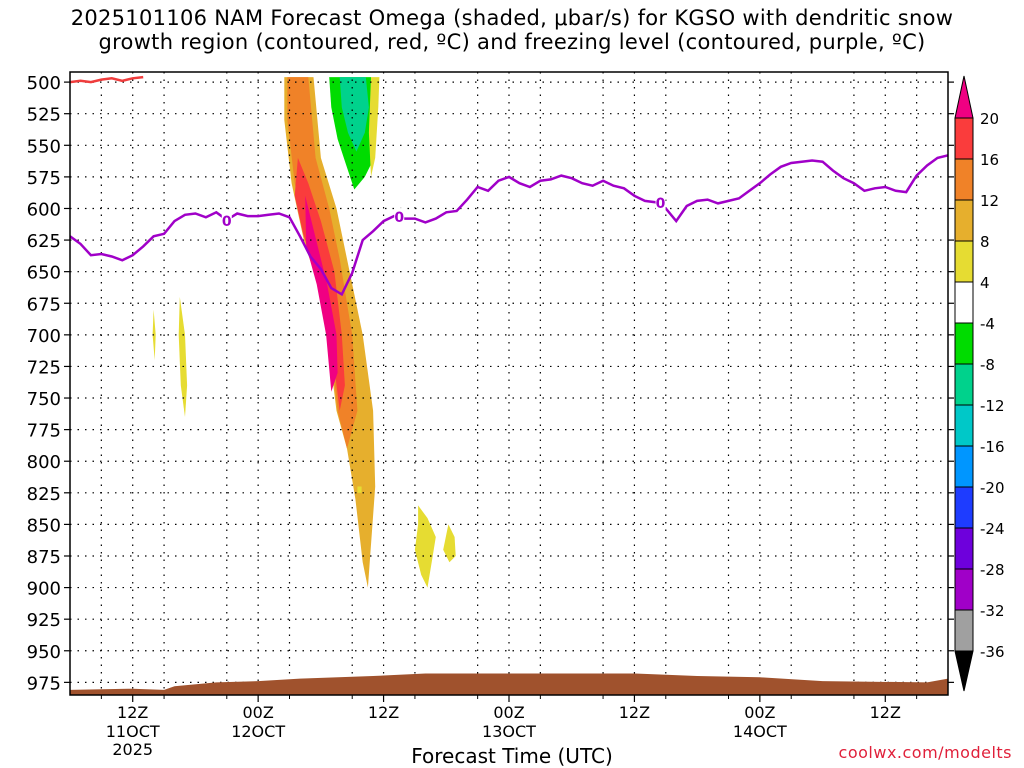  Describe the element at coordinates (44, 652) in the screenshot. I see `y-tick-label-950: 950` at that location.